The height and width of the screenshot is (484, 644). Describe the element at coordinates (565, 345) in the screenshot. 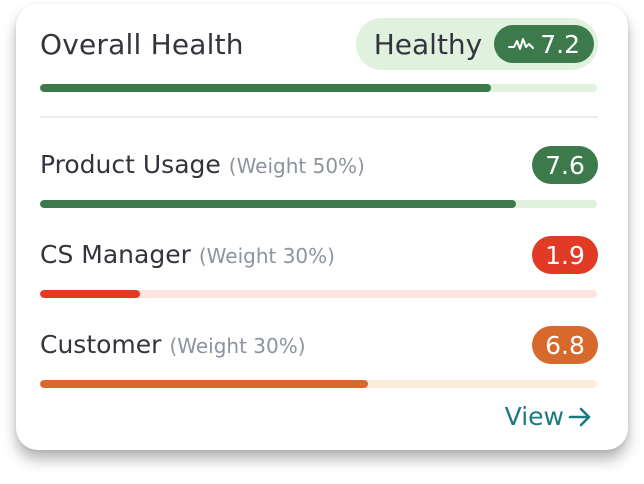

I see `metric-score-chip: 6.8` at that location.